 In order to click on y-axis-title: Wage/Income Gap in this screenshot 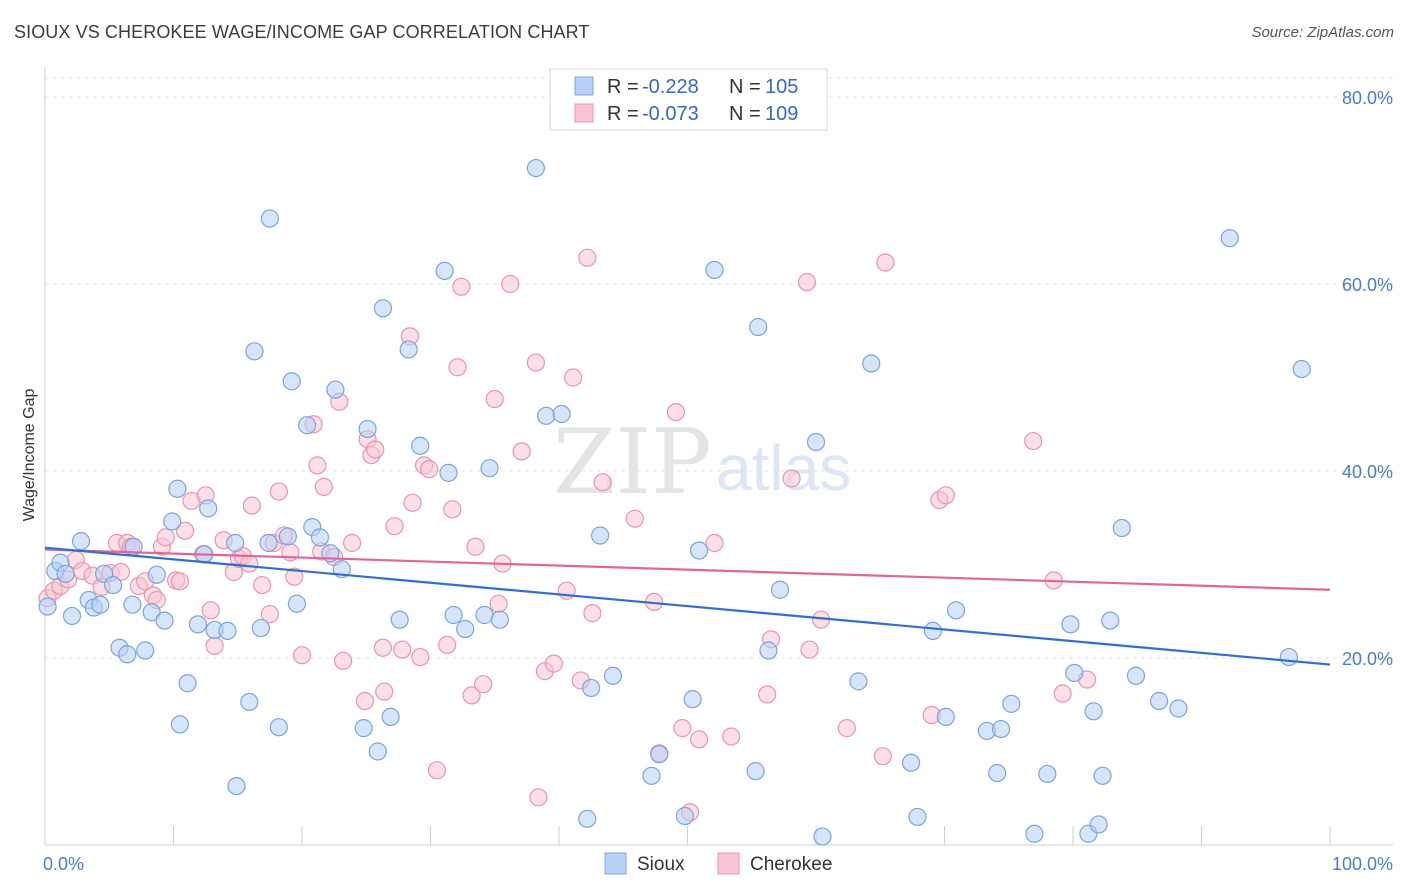, I will do `click(29, 455)`.